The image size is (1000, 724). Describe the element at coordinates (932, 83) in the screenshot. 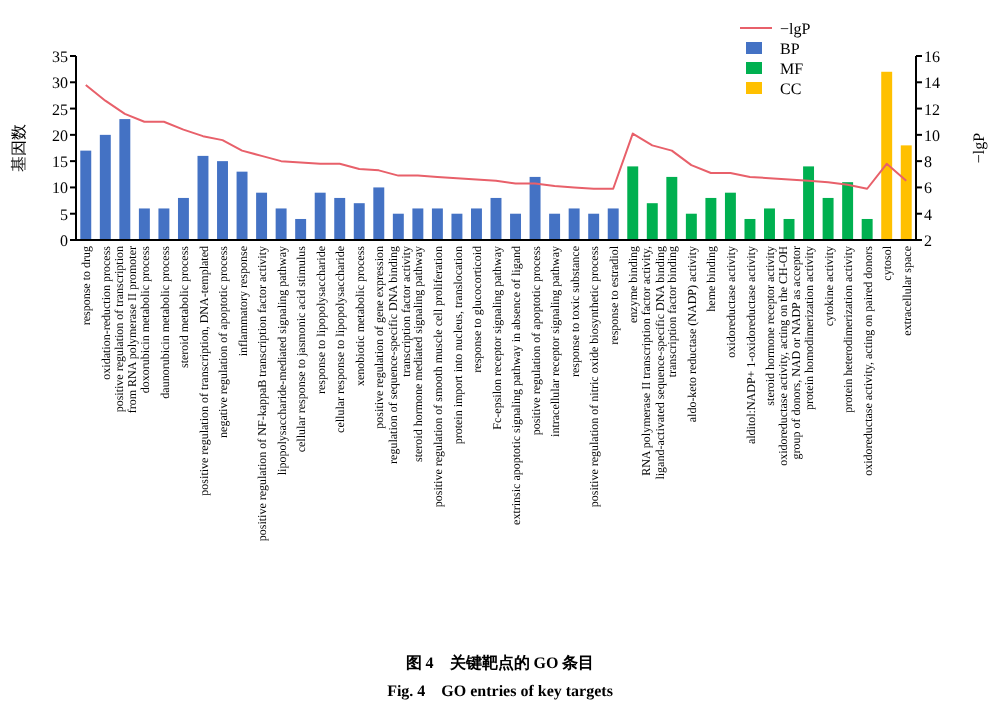

I see `y2-tick-label: 14` at that location.